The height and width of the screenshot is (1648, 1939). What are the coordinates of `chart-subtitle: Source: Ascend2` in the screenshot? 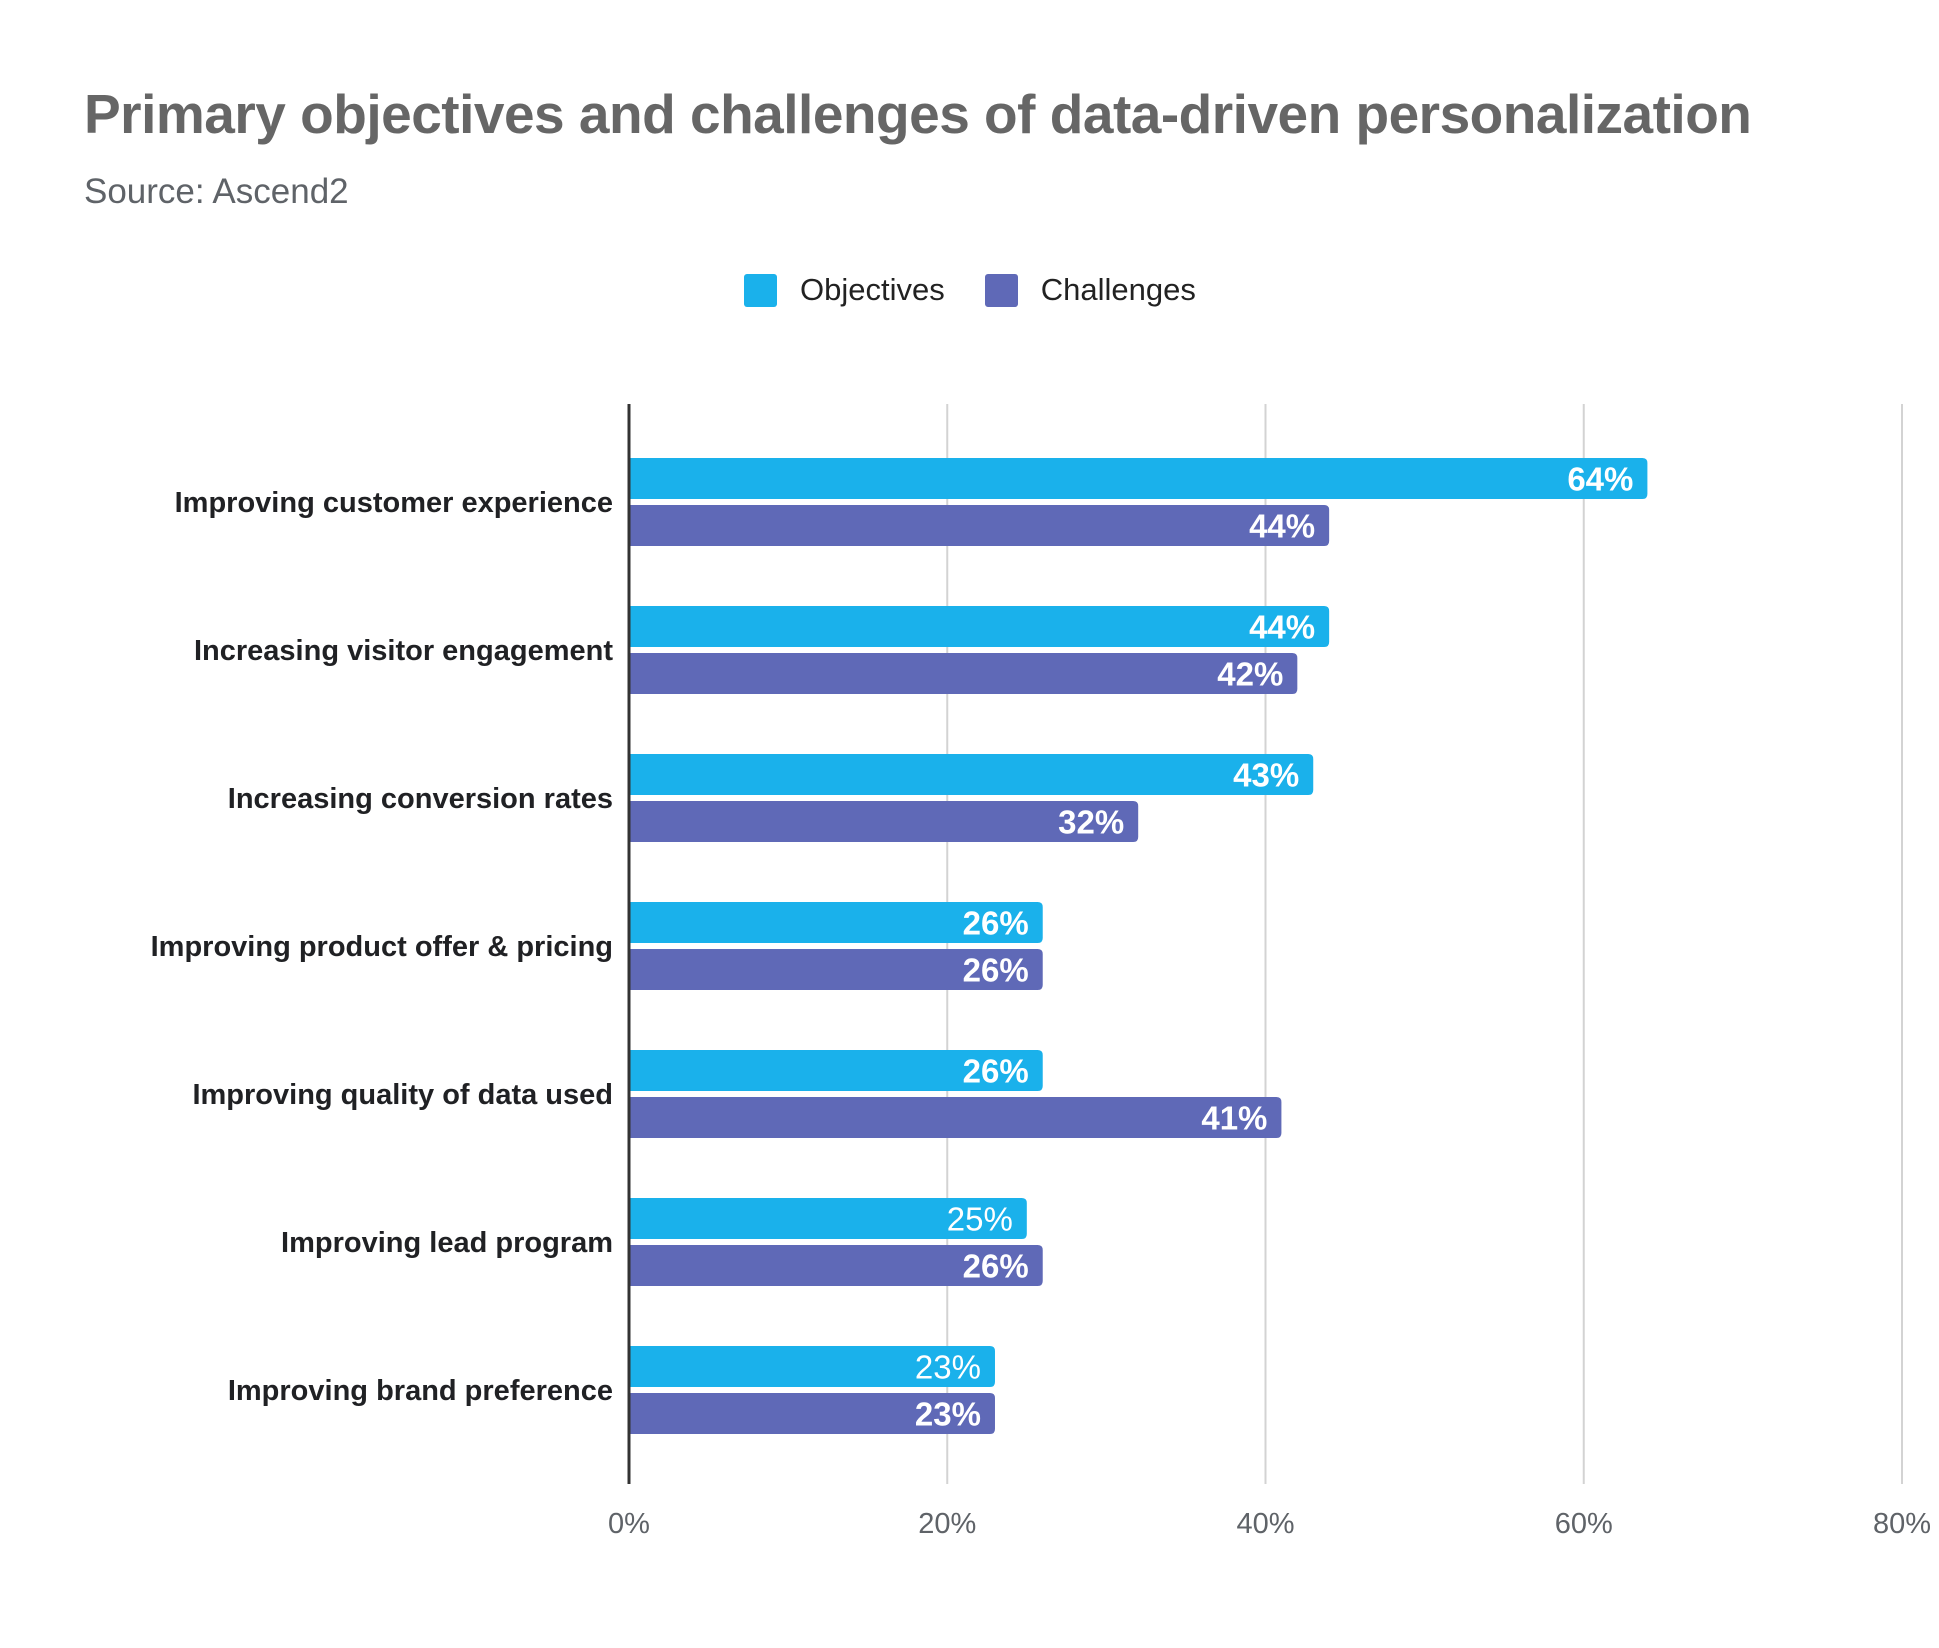 It's located at (216, 191).